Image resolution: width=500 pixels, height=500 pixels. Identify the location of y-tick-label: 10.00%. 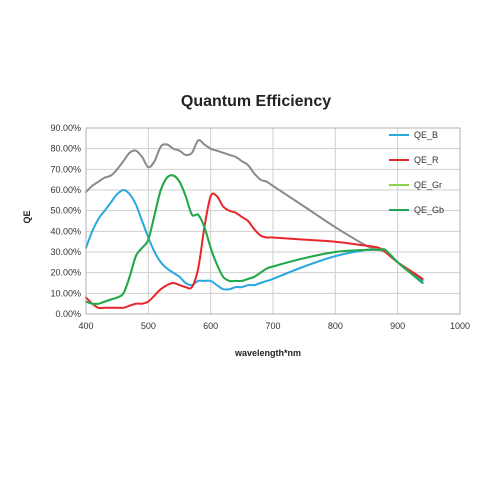
(65, 293).